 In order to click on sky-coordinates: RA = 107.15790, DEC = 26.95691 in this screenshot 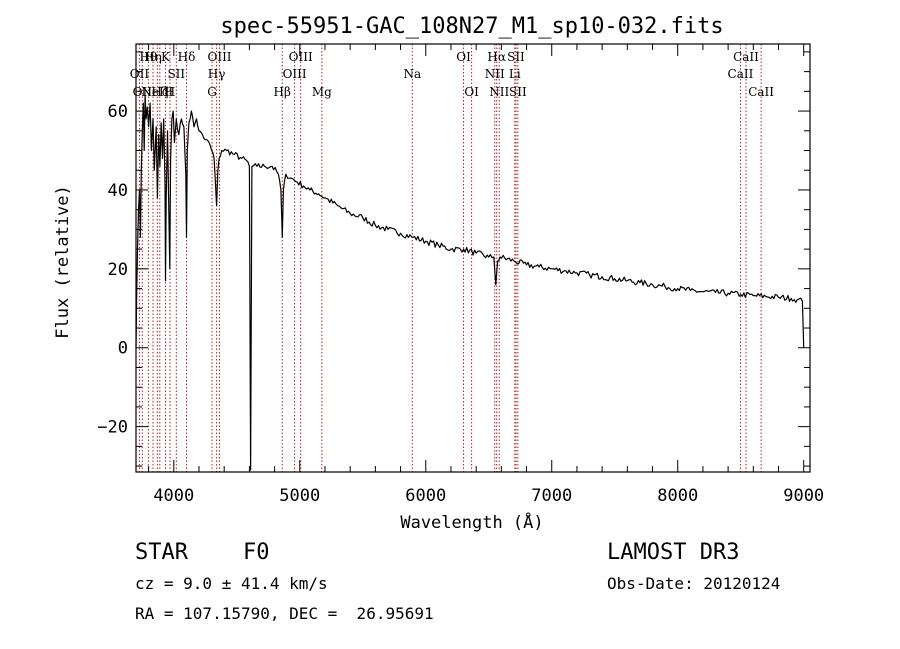, I will do `click(284, 613)`.